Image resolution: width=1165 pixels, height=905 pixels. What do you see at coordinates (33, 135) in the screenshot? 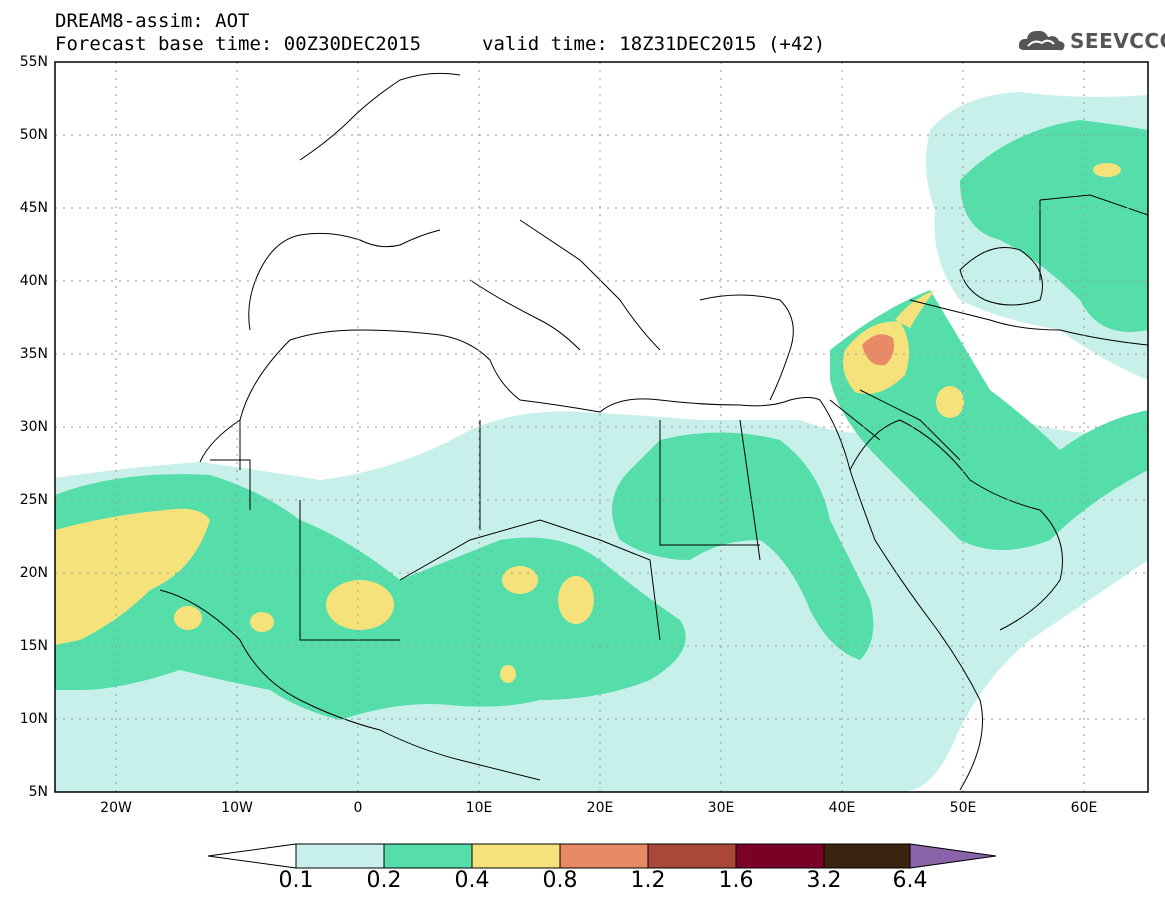
I see `lat-label: 50N` at bounding box center [33, 135].